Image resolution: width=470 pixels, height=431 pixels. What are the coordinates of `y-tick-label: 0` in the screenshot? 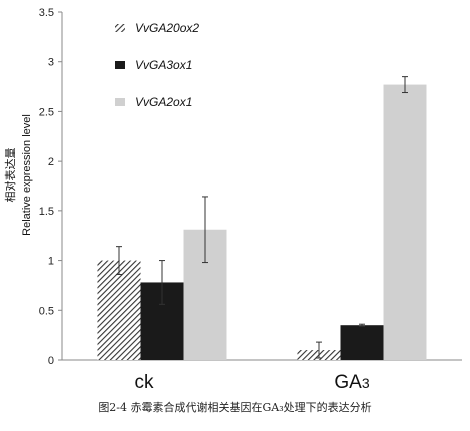 It's located at (51, 361).